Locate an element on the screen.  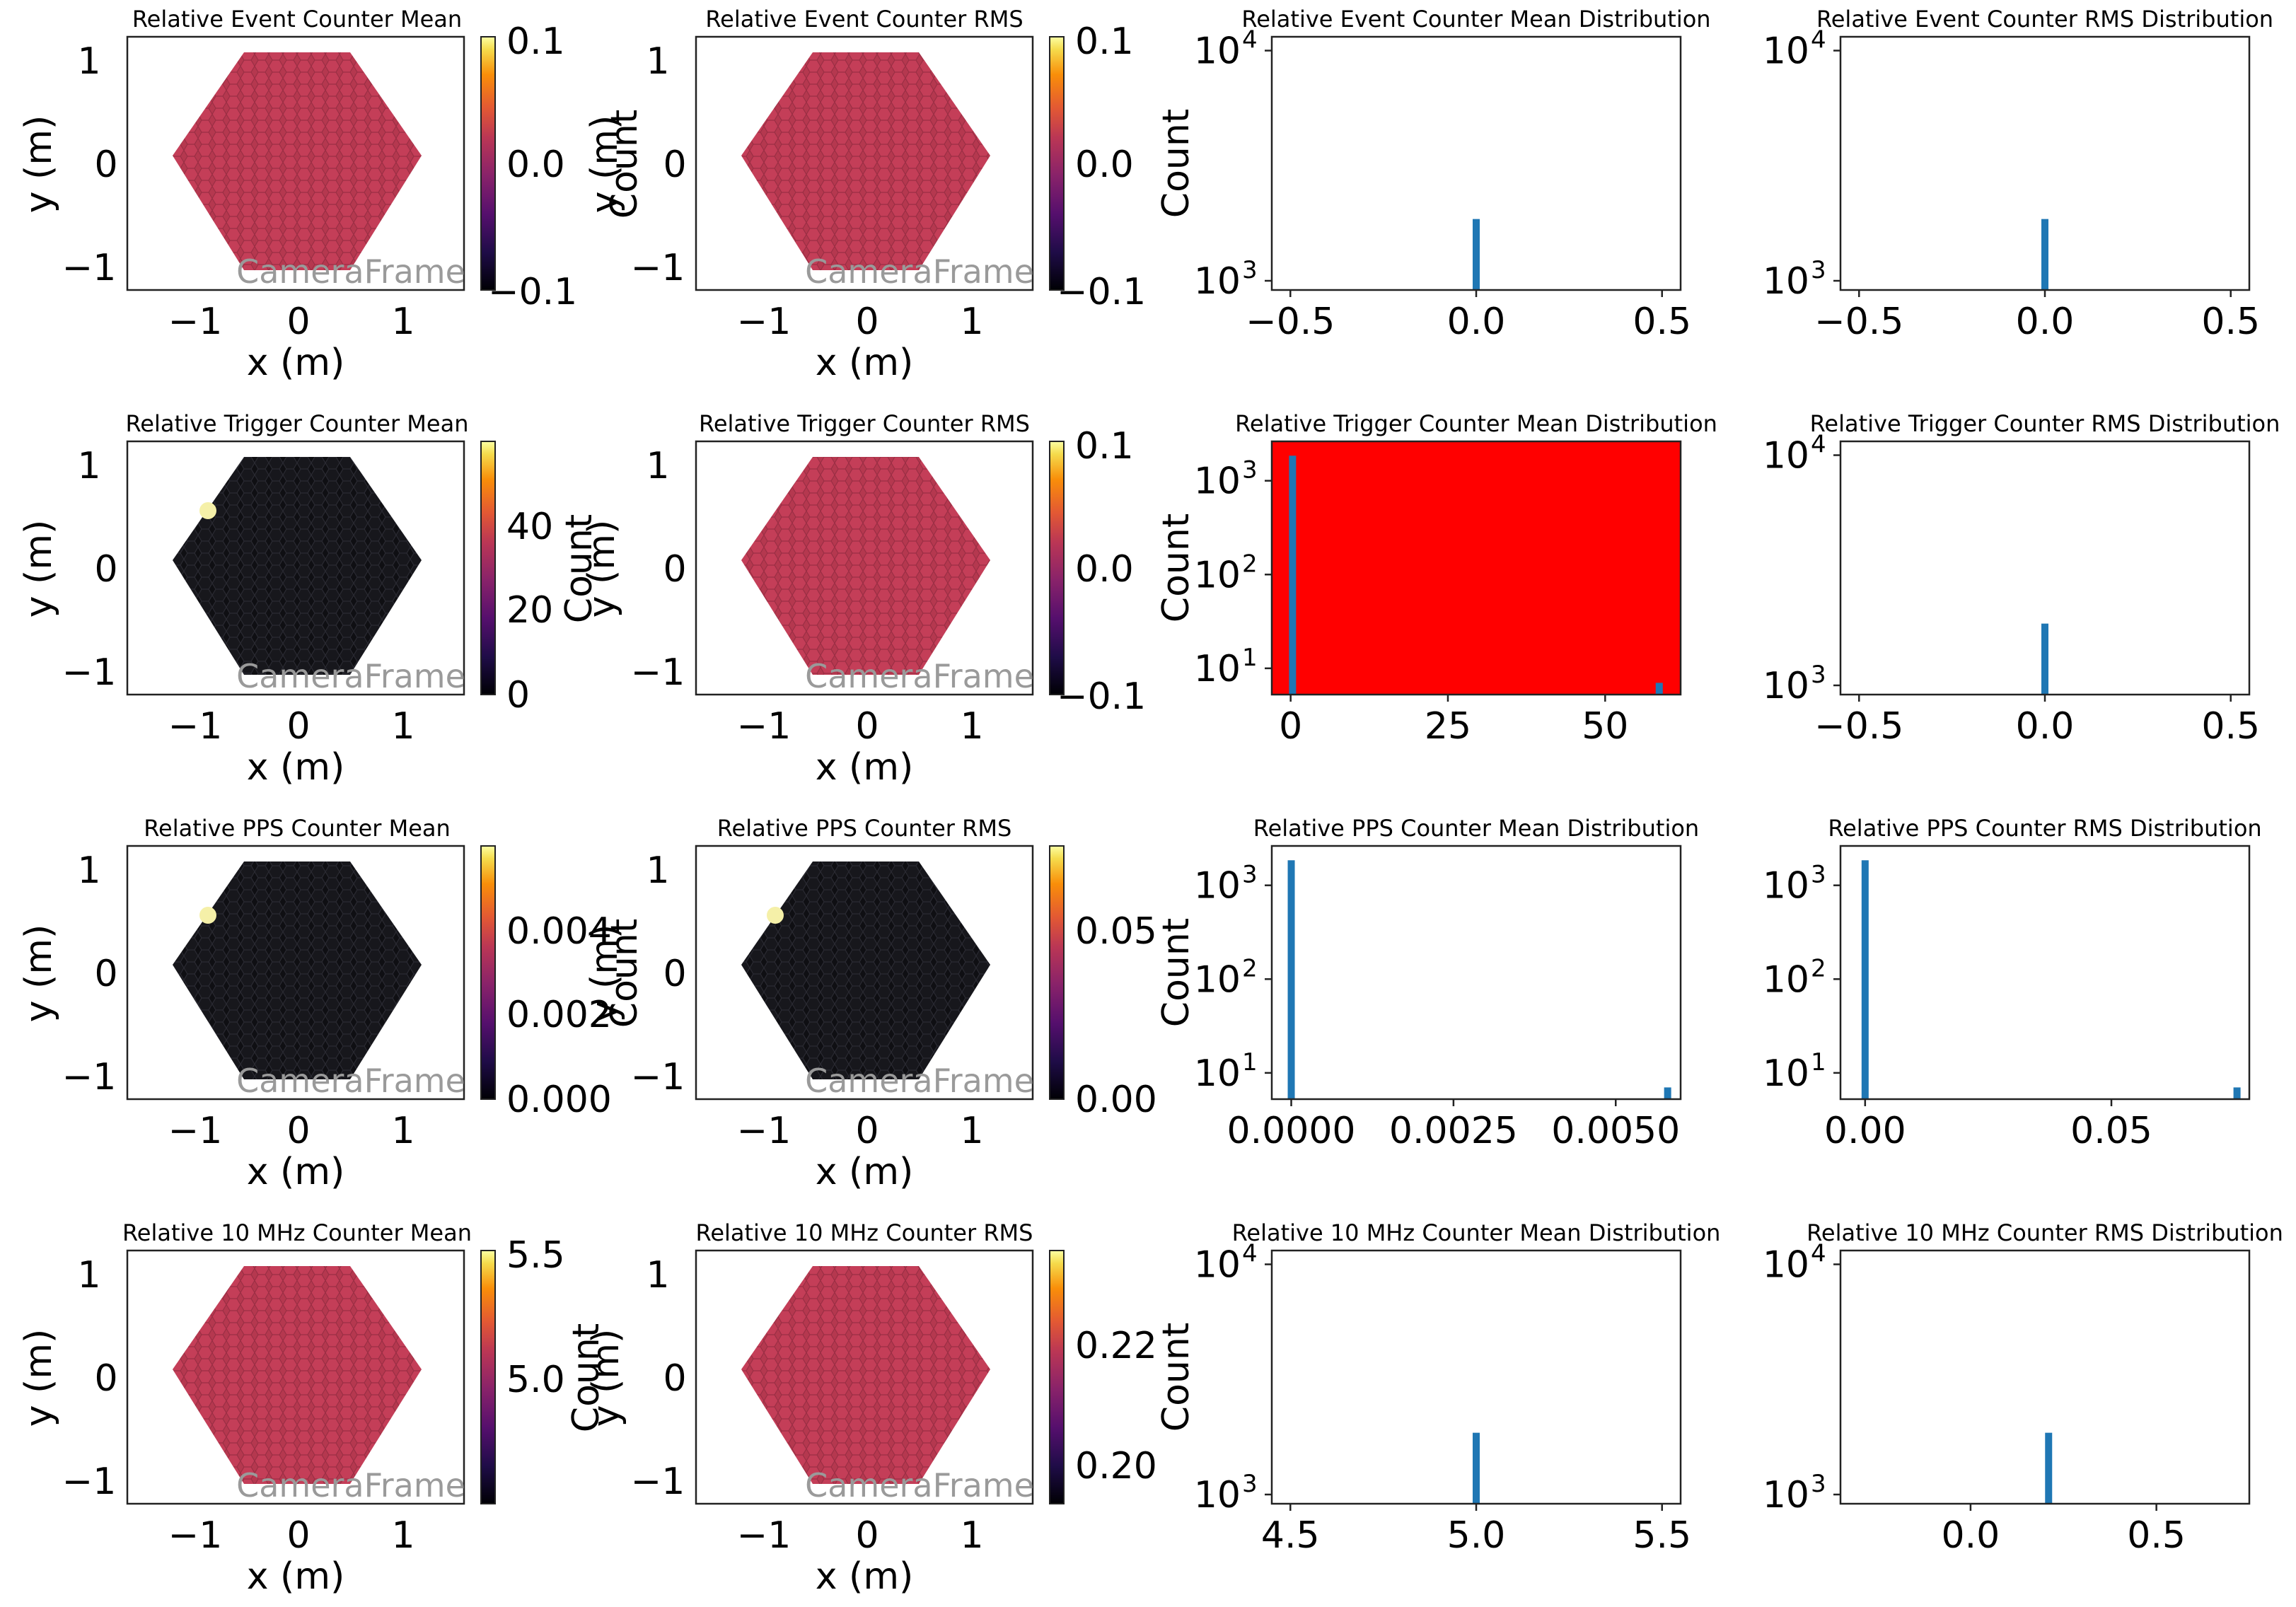
panel-title: Relative Event Counter RMS Distribution is located at coordinates (2045, 19).